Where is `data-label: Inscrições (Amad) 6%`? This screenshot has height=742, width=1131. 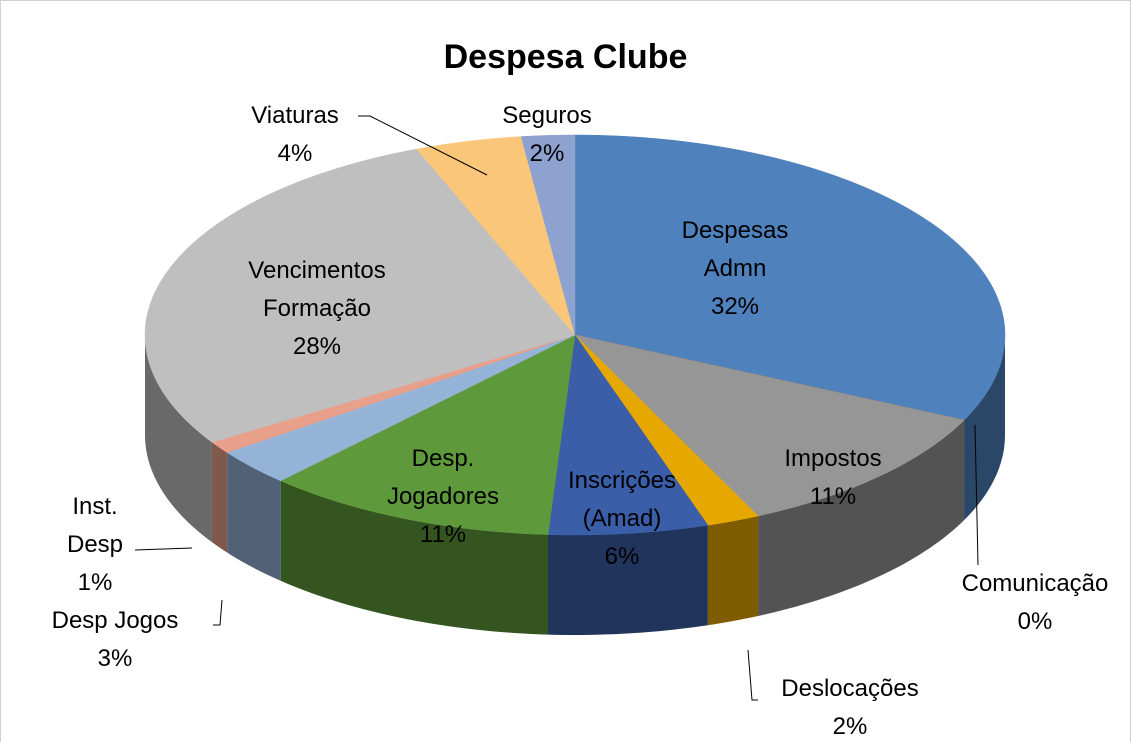
data-label: Inscrições (Amad) 6% is located at coordinates (622, 519).